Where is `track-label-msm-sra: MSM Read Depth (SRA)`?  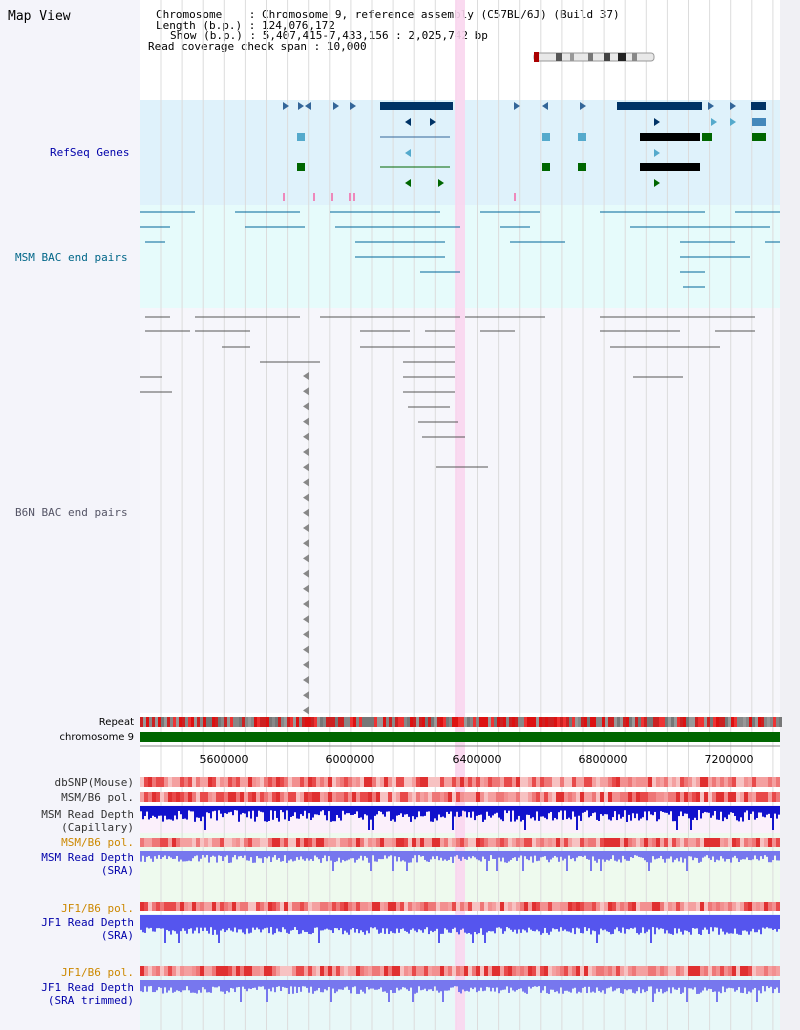 track-label-msm-sra: MSM Read Depth (SRA) is located at coordinates (87, 864).